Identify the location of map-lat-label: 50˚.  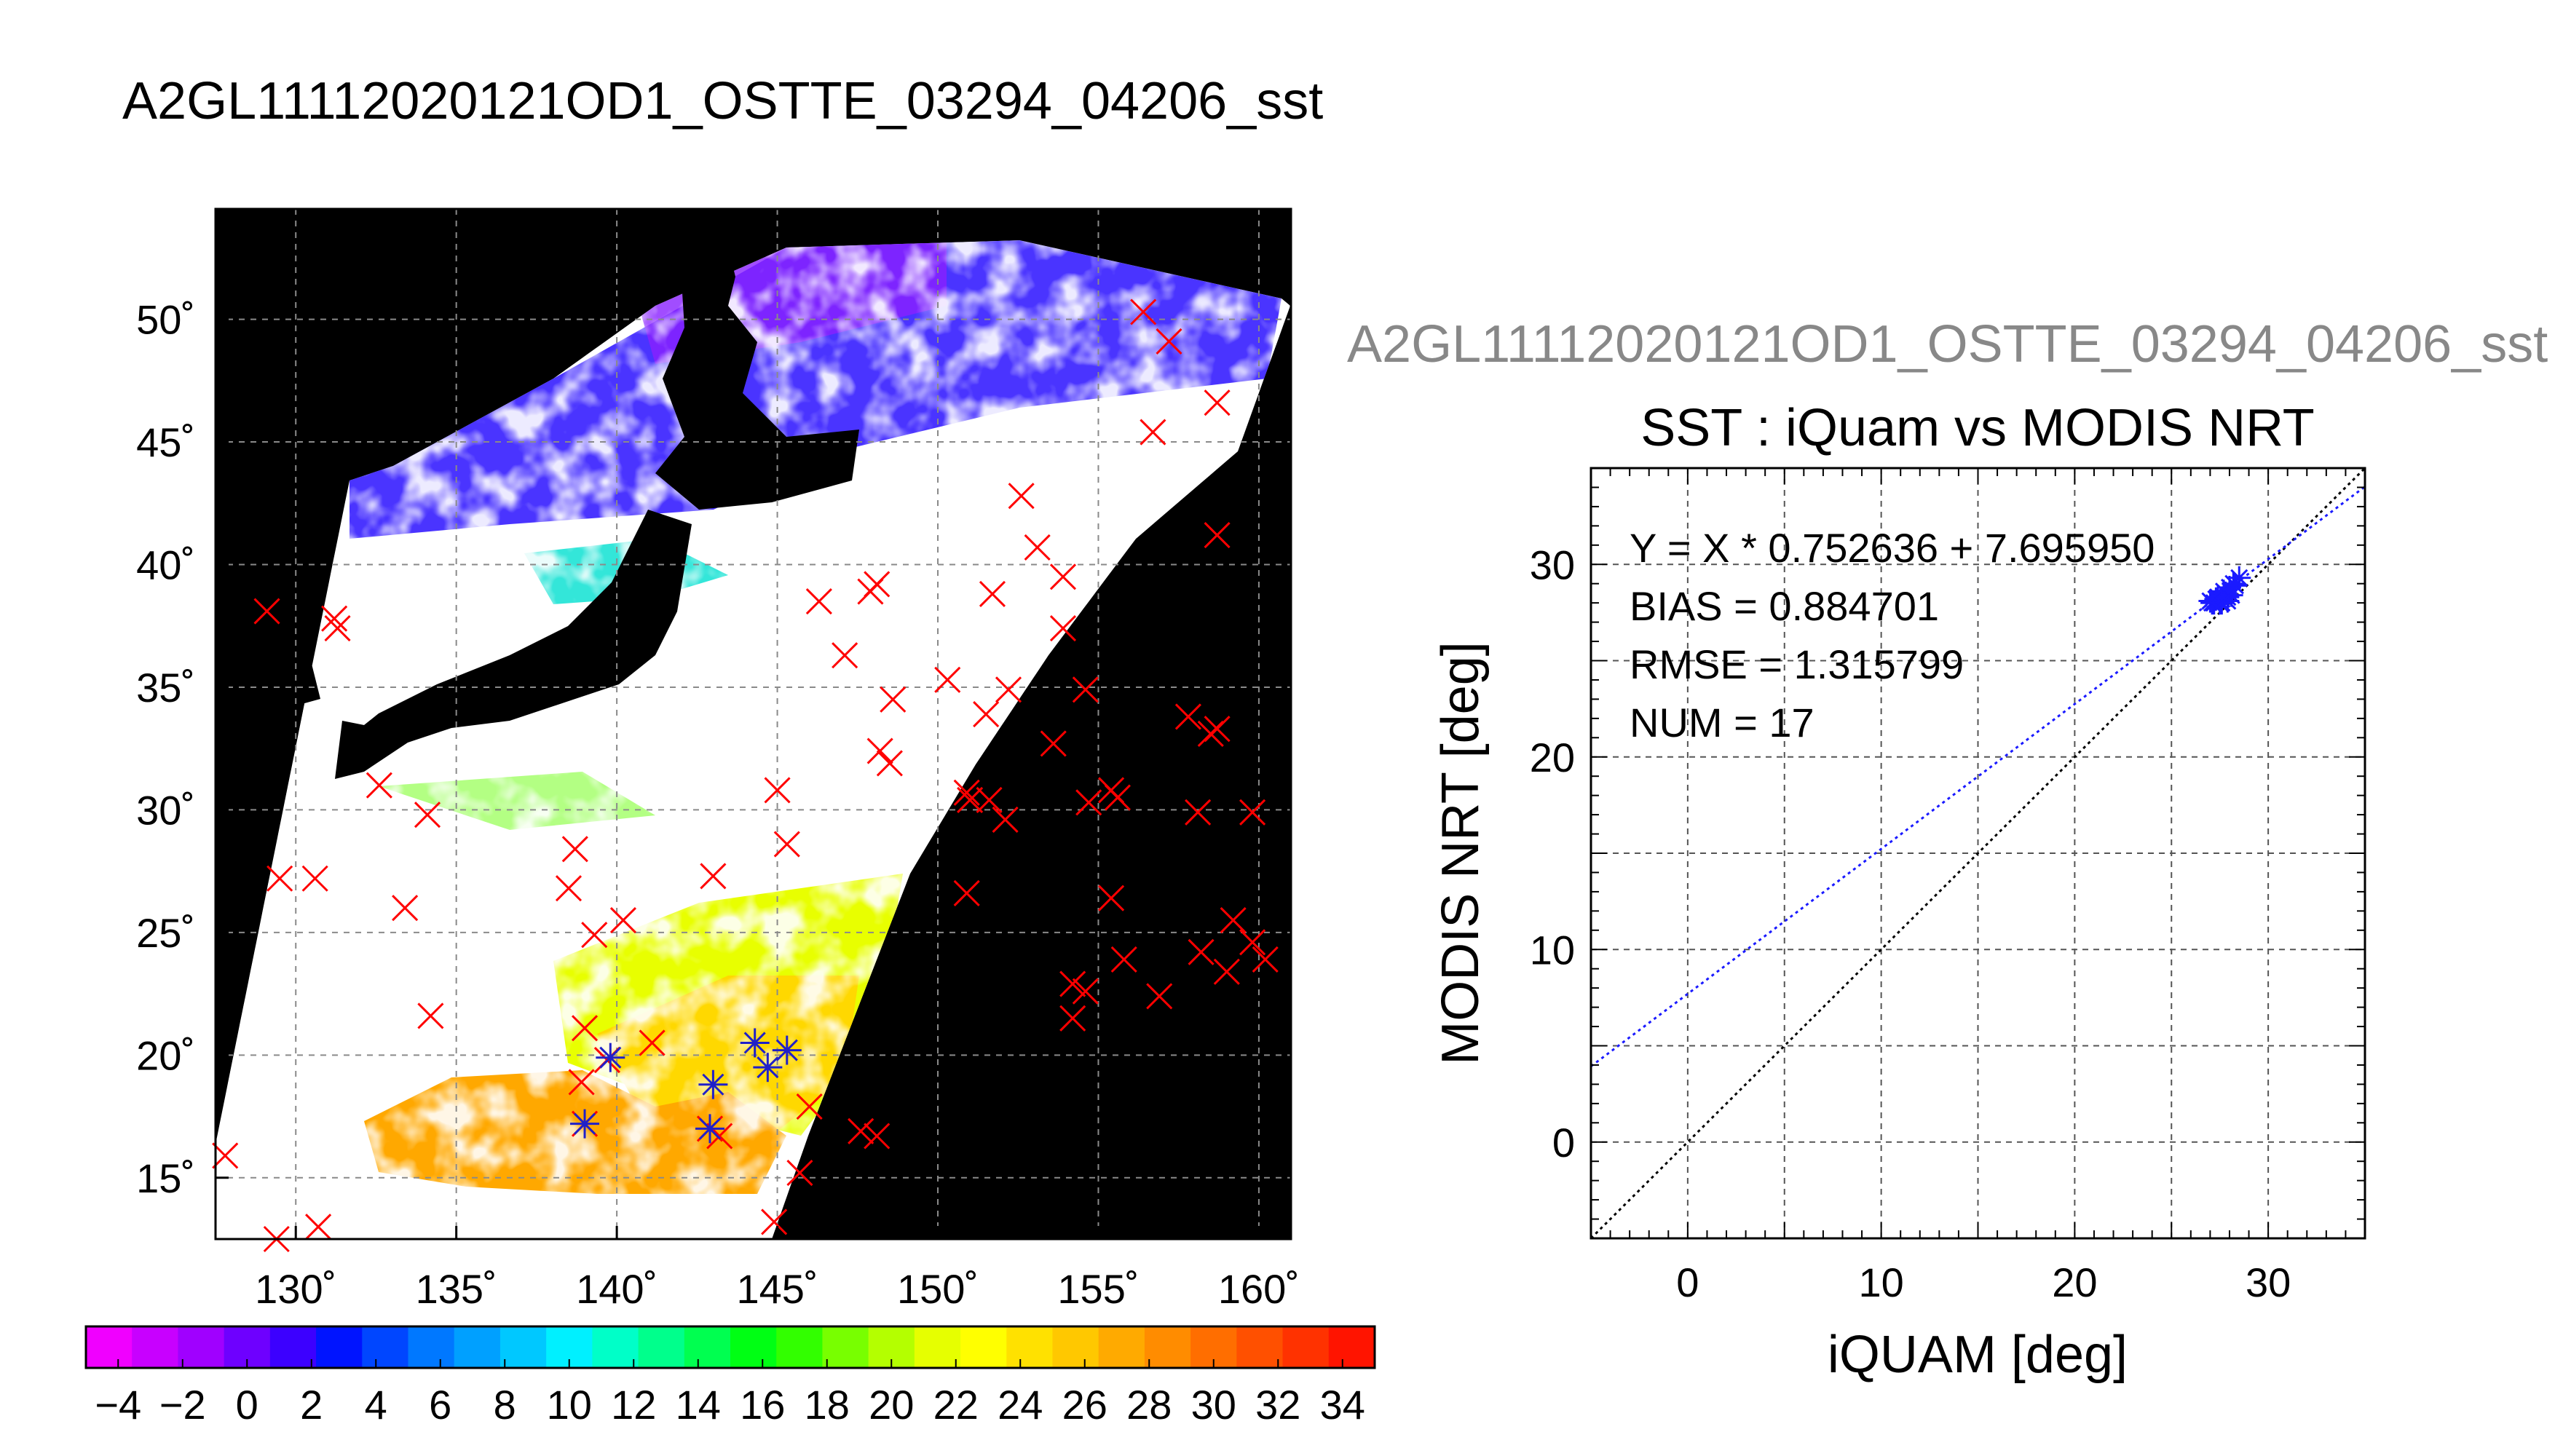
(165, 320).